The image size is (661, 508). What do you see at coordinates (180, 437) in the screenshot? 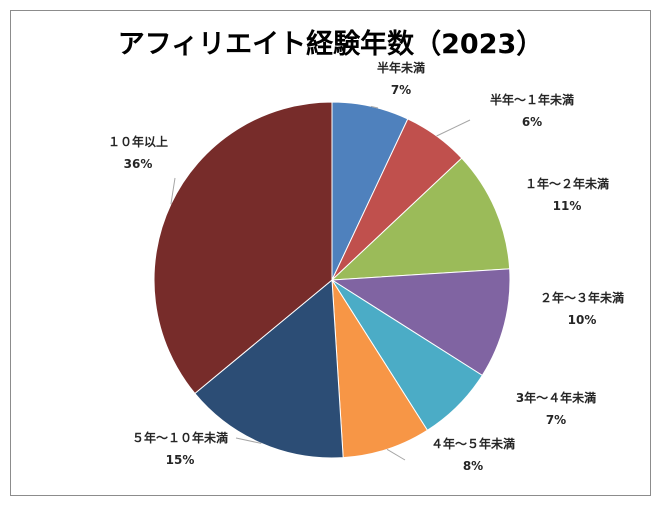
I see `slice-category-label: ５年～１０年未満` at bounding box center [180, 437].